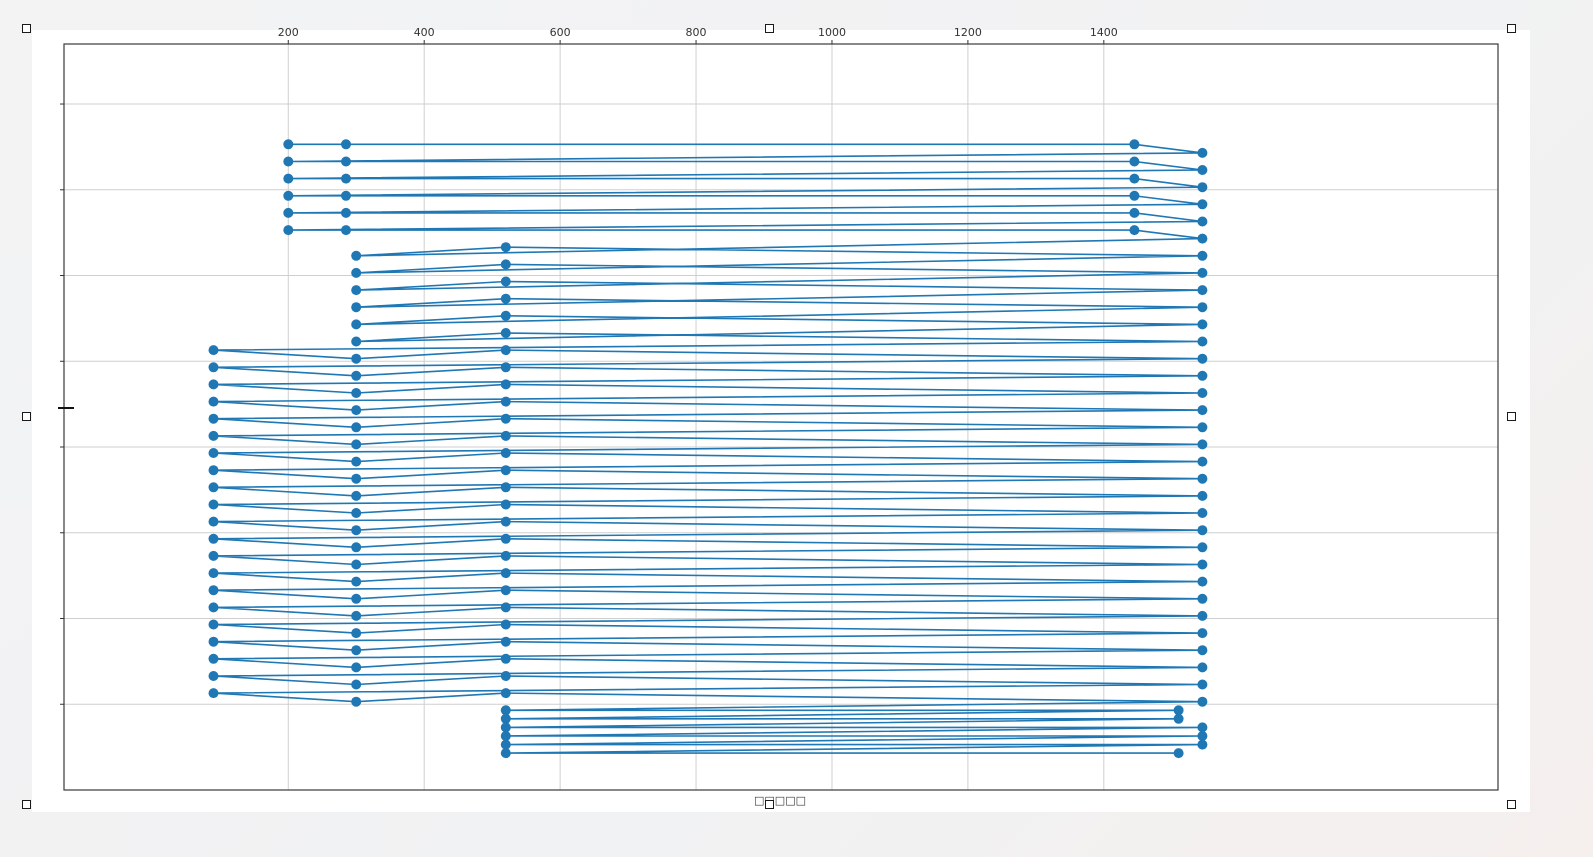 The image size is (1593, 857). What do you see at coordinates (26, 28) in the screenshot?
I see `resize-handle-top-left` at bounding box center [26, 28].